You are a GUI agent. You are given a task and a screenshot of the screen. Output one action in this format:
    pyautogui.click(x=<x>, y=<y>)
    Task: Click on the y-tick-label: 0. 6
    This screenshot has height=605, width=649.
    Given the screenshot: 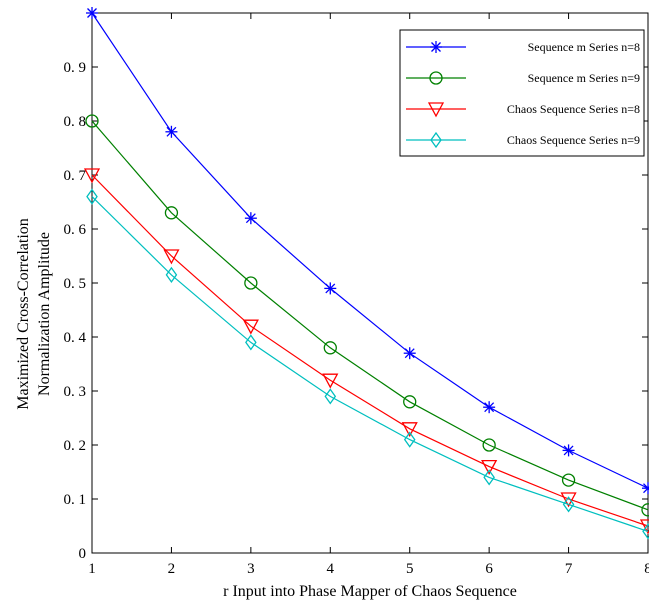 What is the action you would take?
    pyautogui.click(x=75, y=230)
    